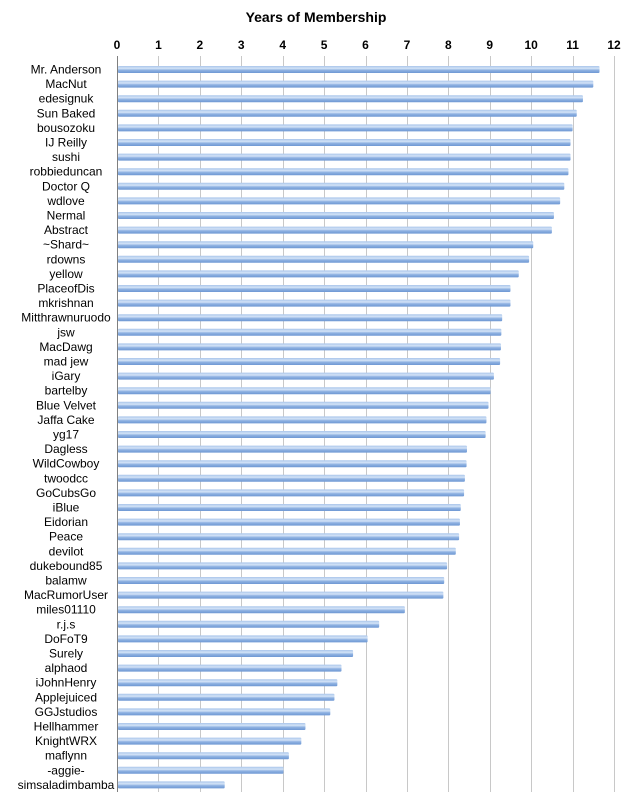 The width and height of the screenshot is (632, 802). I want to click on category-label: Abstract, so click(66, 230).